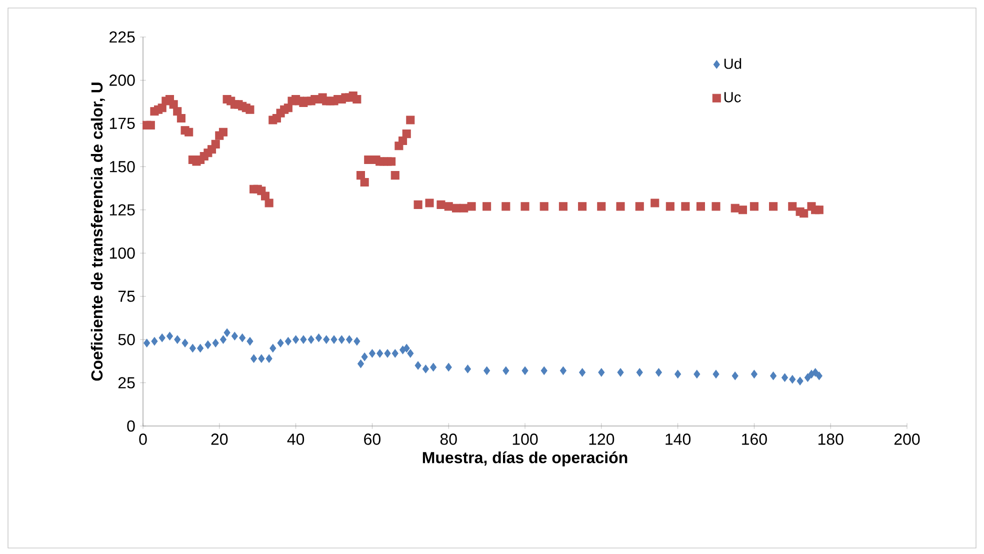  Describe the element at coordinates (131, 426) in the screenshot. I see `y-tick-label: 0` at that location.